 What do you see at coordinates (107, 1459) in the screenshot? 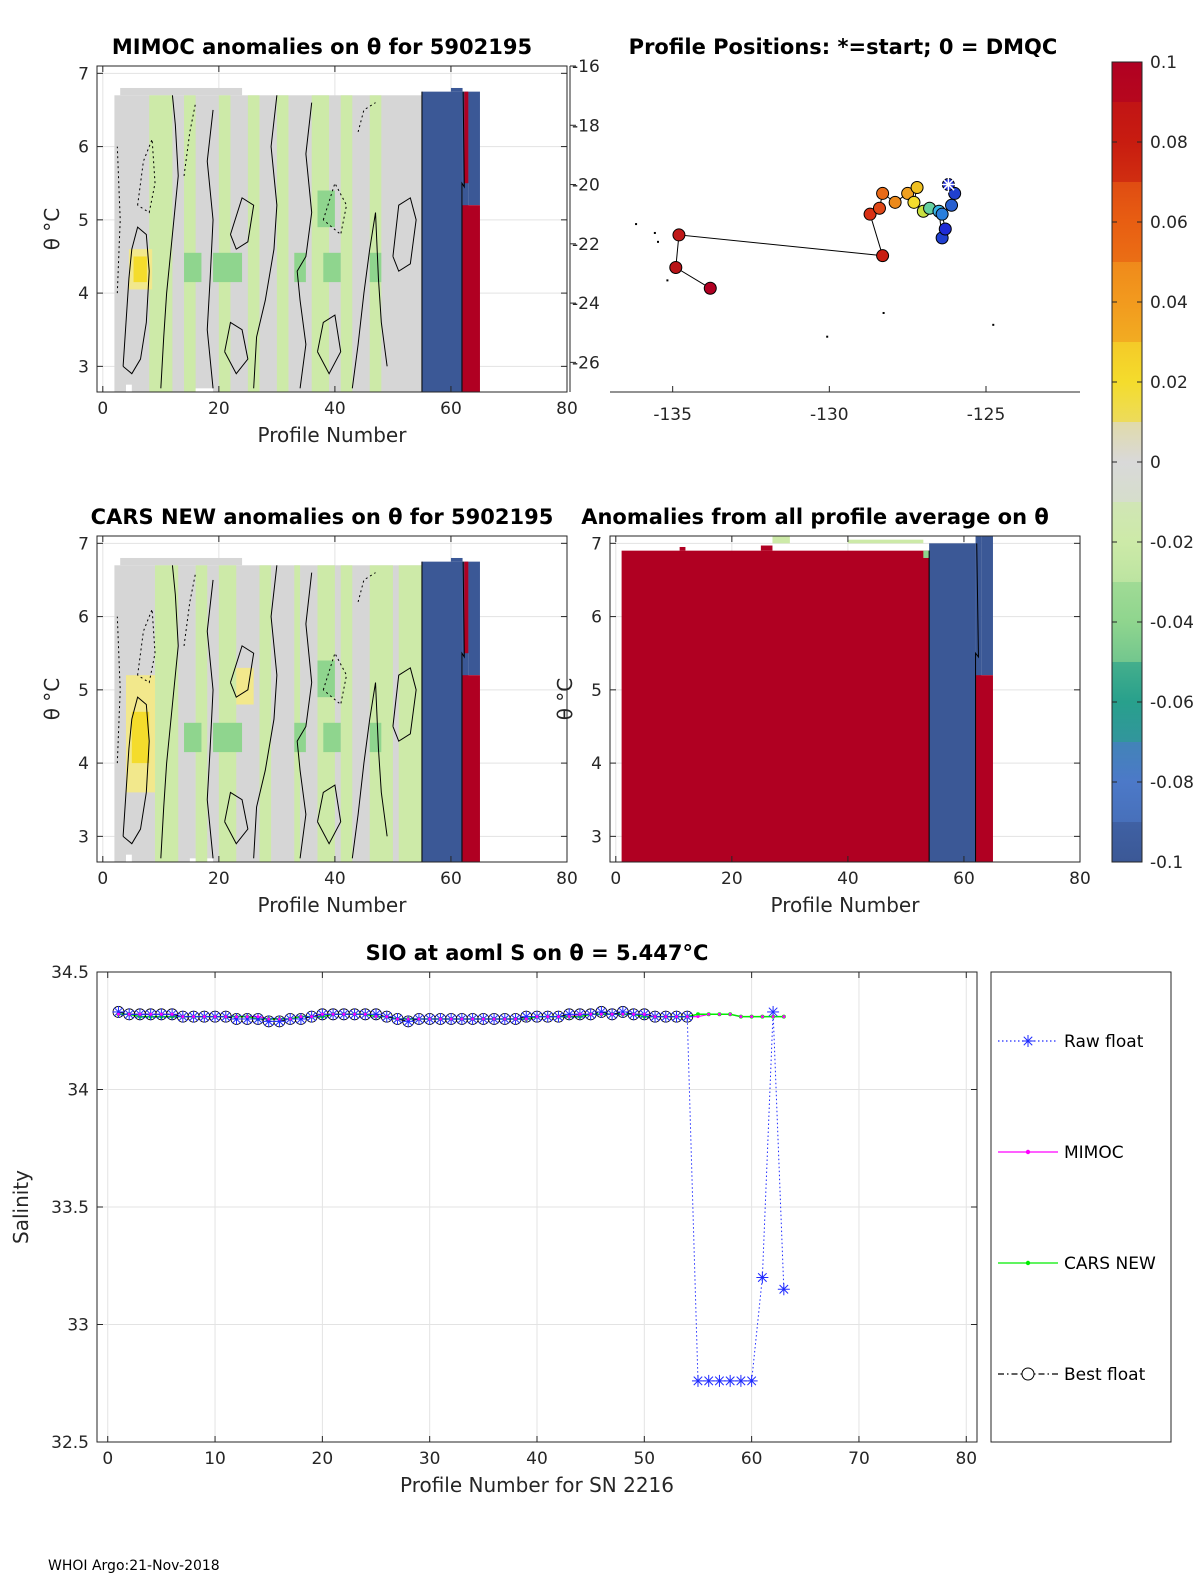
I see `x-tick-label: 0` at bounding box center [107, 1459].